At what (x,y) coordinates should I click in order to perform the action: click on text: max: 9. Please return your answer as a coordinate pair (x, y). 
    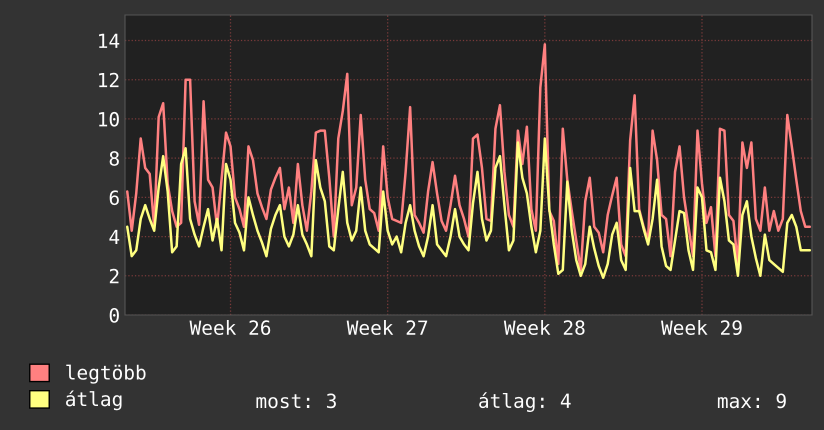
    Looking at the image, I should click on (752, 401).